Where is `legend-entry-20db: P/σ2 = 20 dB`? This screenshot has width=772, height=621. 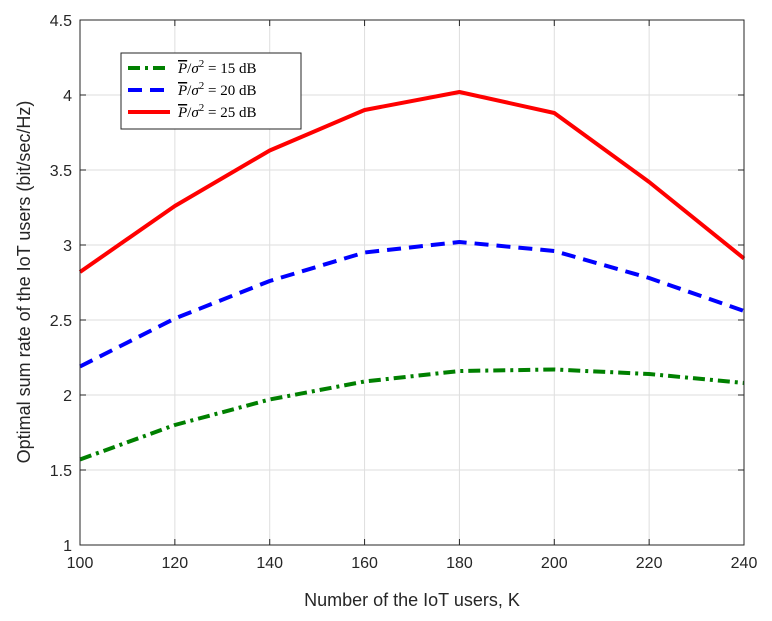 legend-entry-20db: P/σ2 = 20 dB is located at coordinates (192, 89).